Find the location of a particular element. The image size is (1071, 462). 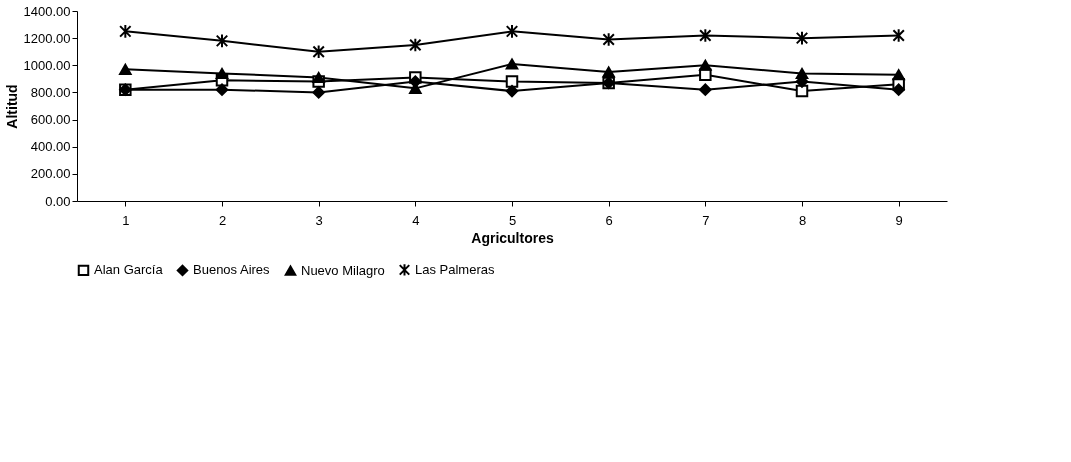

y-tick-label: 1200.00 is located at coordinates (47, 38).